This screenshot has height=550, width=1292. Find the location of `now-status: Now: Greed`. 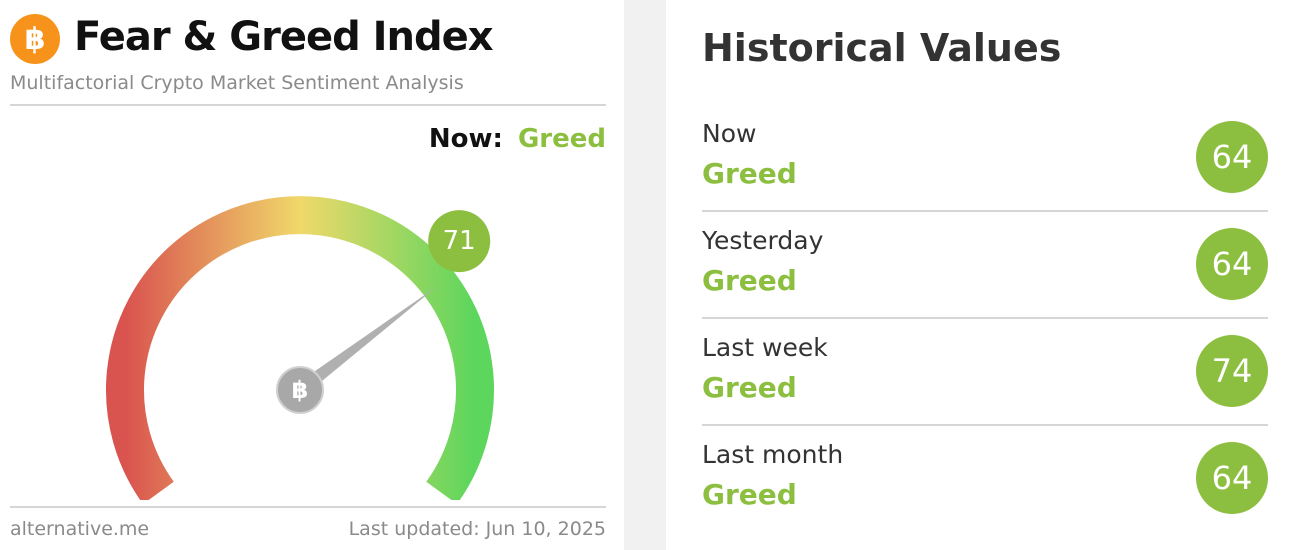

now-status: Now: Greed is located at coordinates (517, 139).